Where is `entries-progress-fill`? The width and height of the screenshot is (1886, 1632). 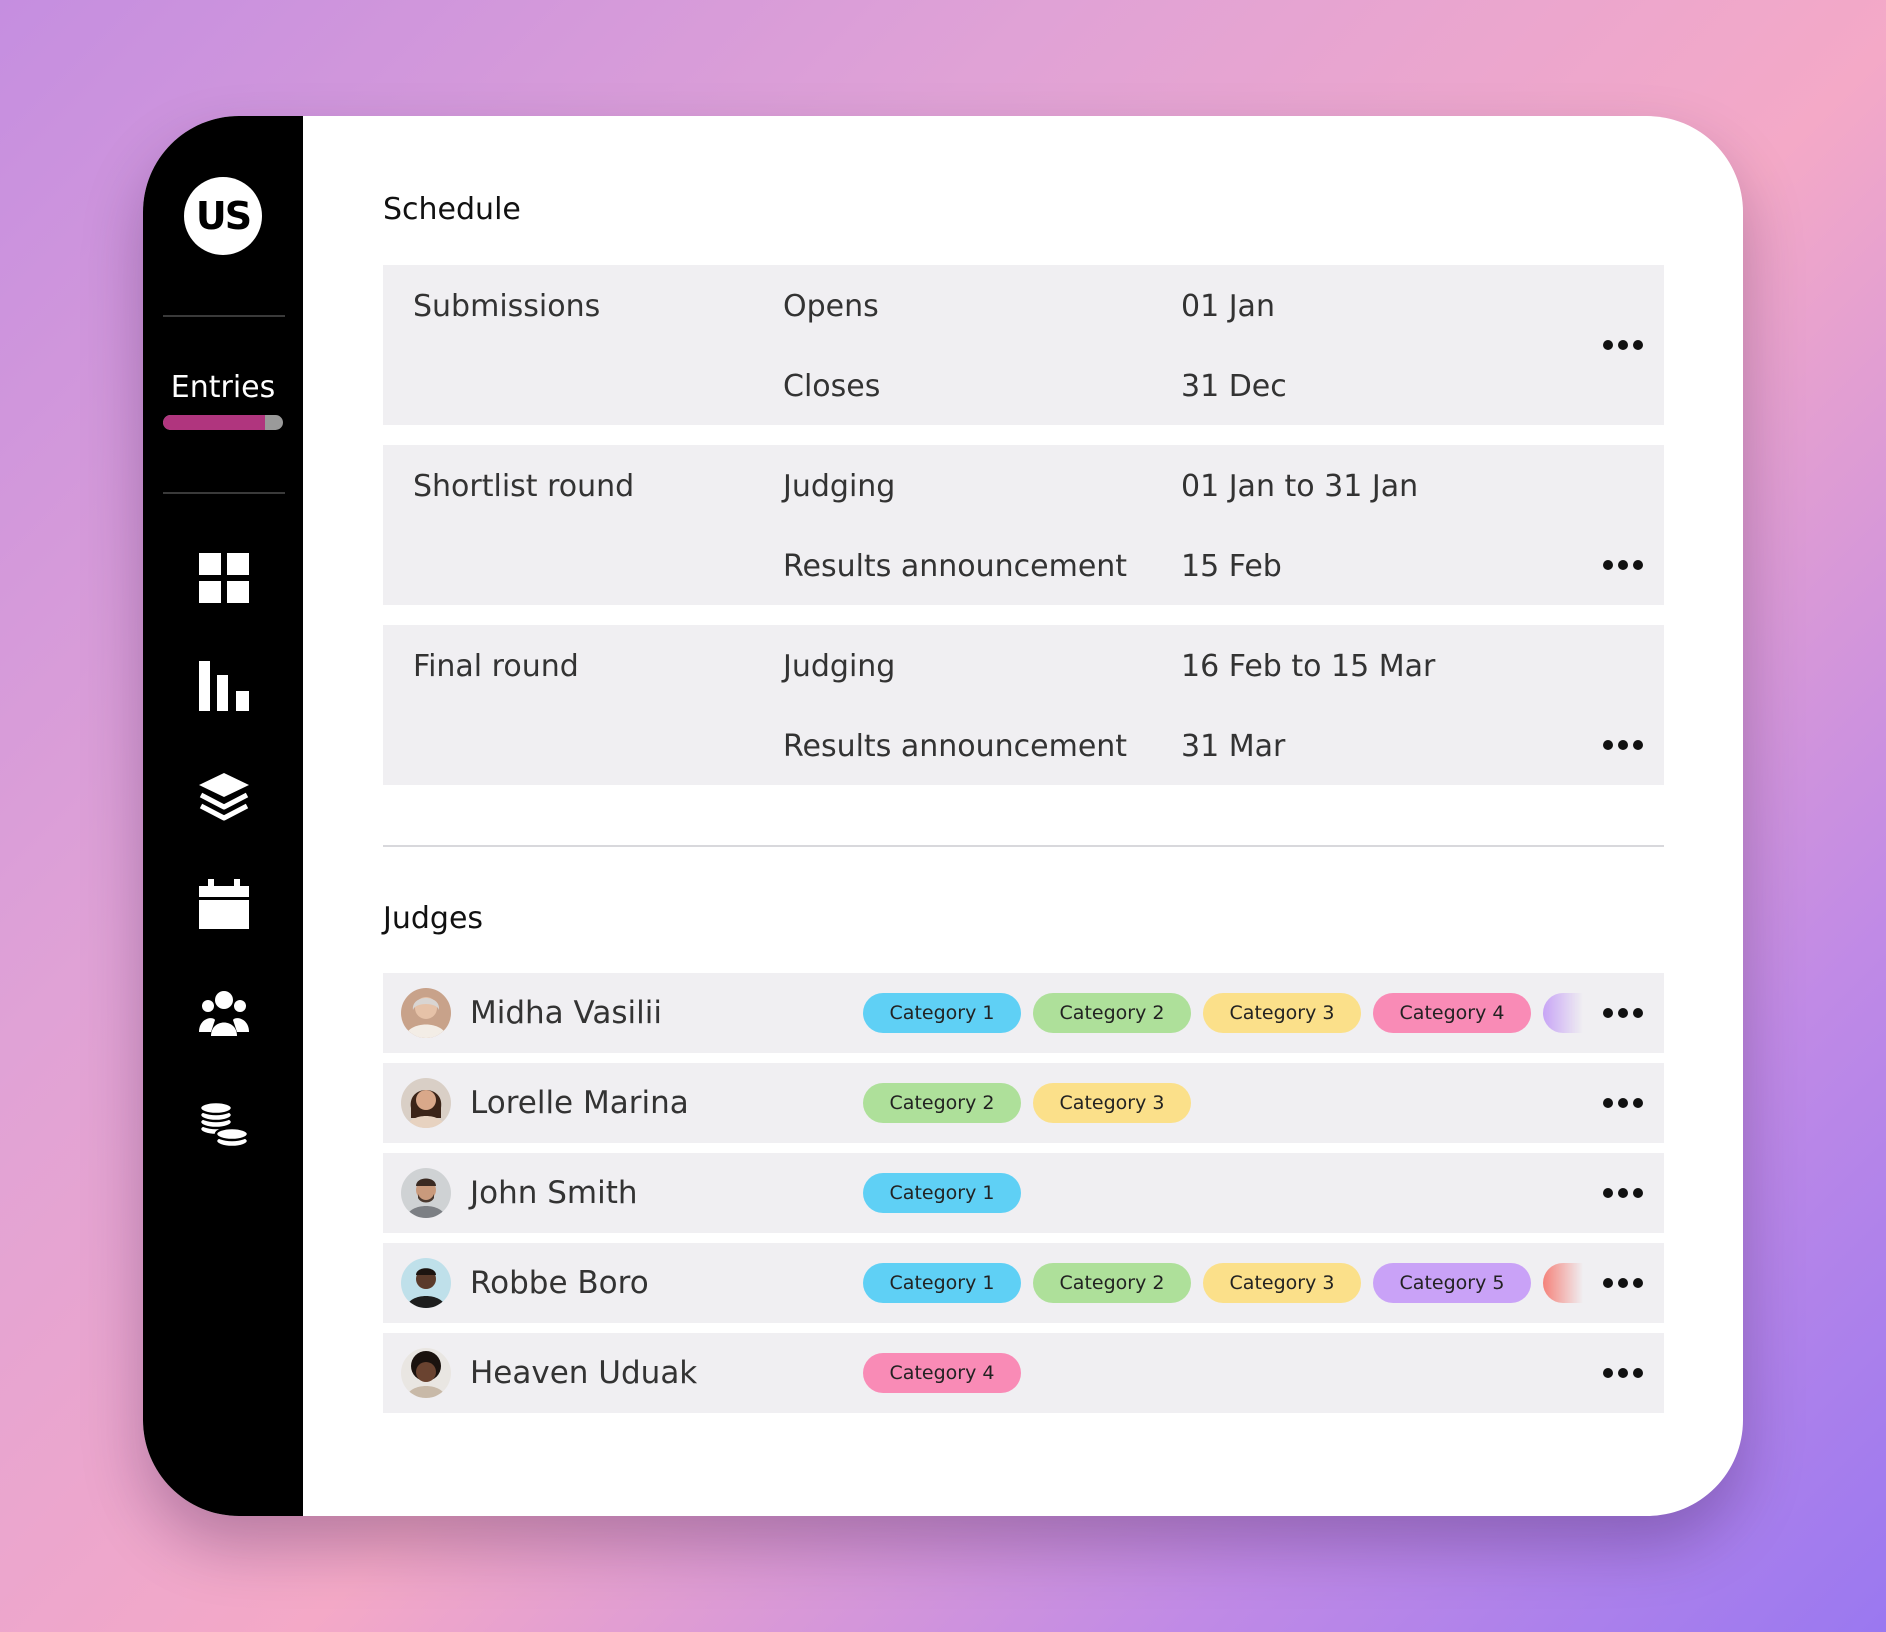
entries-progress-fill is located at coordinates (214, 422).